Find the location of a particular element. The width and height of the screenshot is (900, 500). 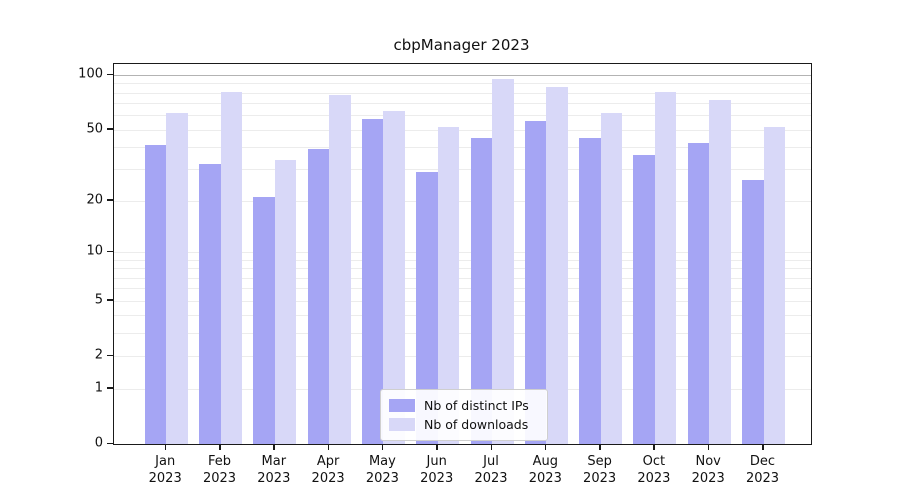

y-tick-label: 2 is located at coordinates (98, 355).